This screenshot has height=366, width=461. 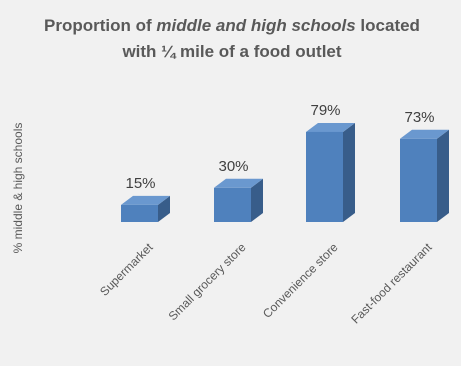 I want to click on chart-title-part-0: Proportion of, so click(x=100, y=25).